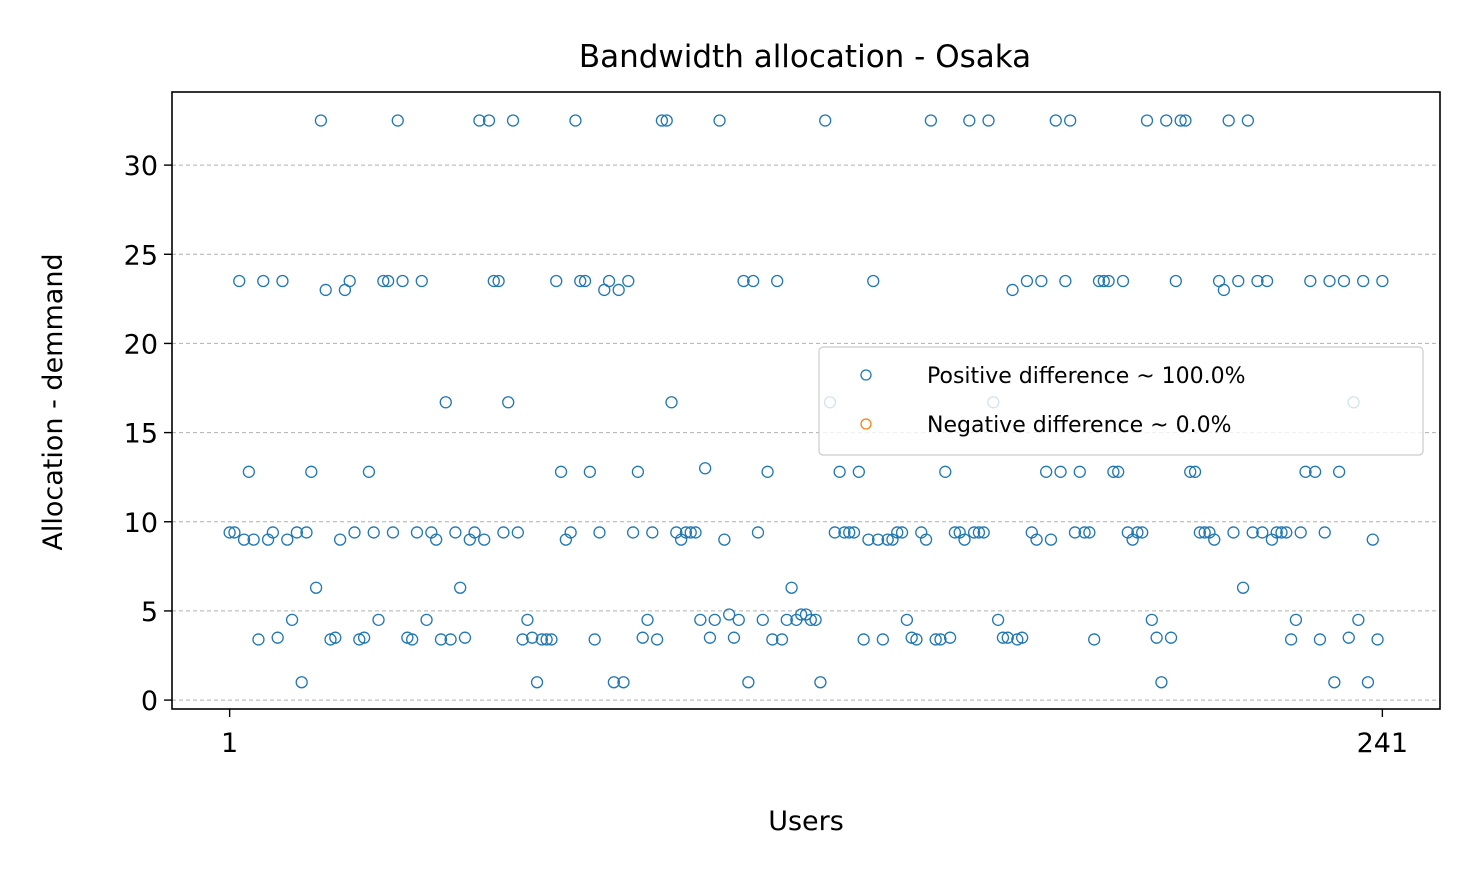  What do you see at coordinates (53, 401) in the screenshot?
I see `y-axis-label: Allocation - demmand` at bounding box center [53, 401].